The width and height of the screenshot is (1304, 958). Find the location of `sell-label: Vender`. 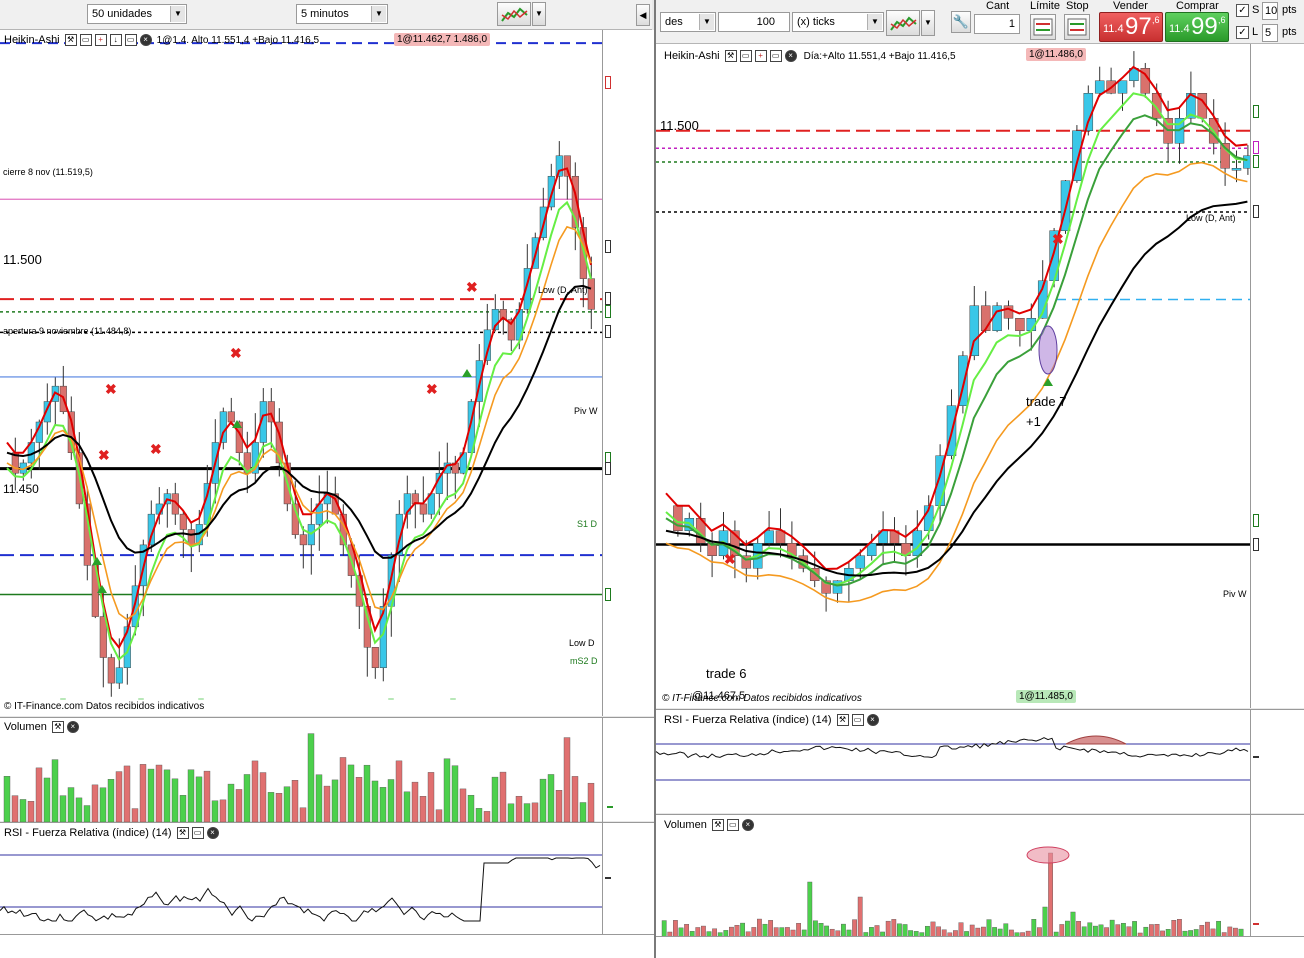

sell-label: Vender is located at coordinates (1130, 6).